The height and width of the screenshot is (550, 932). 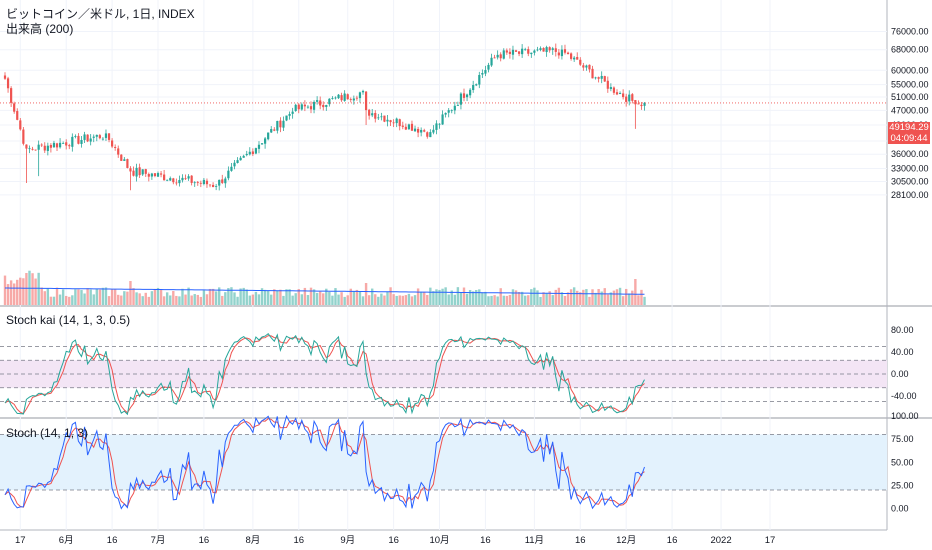 I want to click on stoch-tick-label: 25.00, so click(x=902, y=485).